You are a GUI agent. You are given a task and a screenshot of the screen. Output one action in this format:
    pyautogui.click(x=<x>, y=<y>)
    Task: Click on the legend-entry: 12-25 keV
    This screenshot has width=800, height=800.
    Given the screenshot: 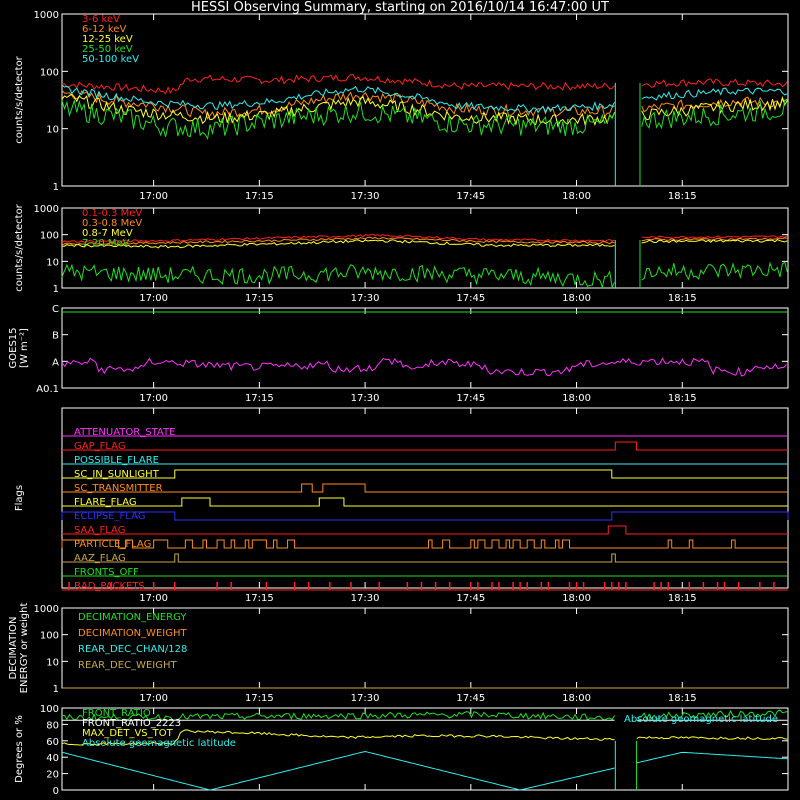 What is the action you would take?
    pyautogui.click(x=107, y=39)
    